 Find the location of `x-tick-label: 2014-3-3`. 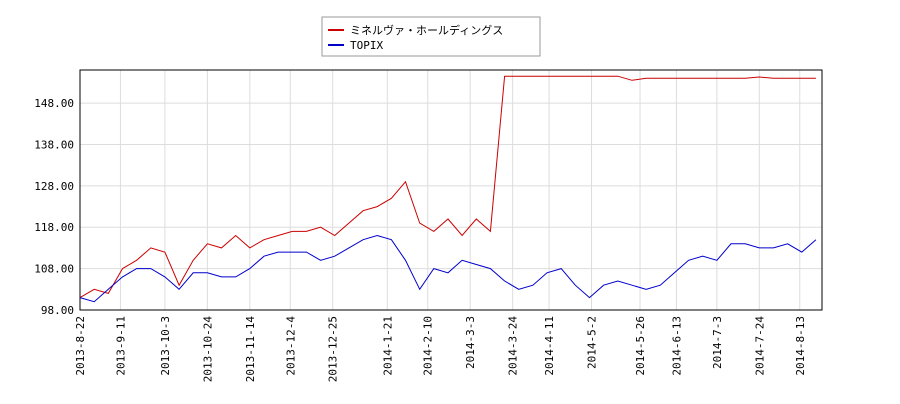

x-tick-label: 2014-3-3 is located at coordinates (470, 342).